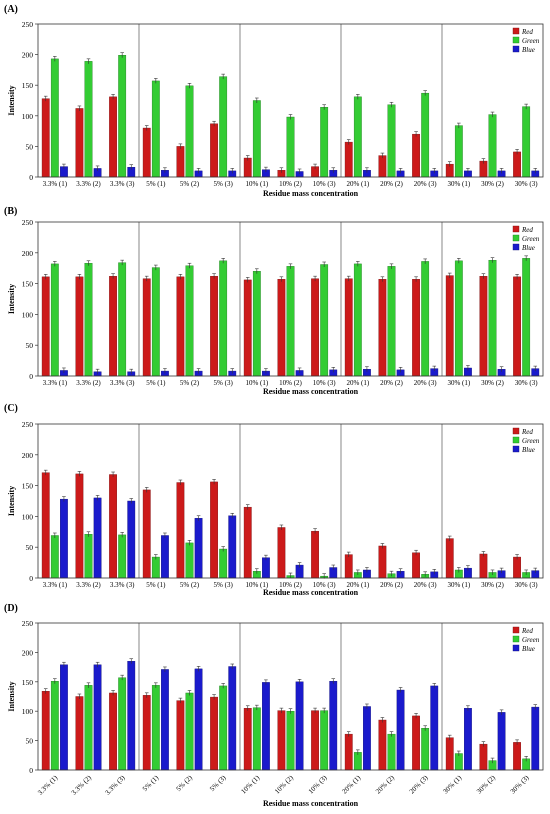 The width and height of the screenshot is (550, 814). Describe the element at coordinates (156, 585) in the screenshot. I see `x-tick-label: 5% (1)` at that location.